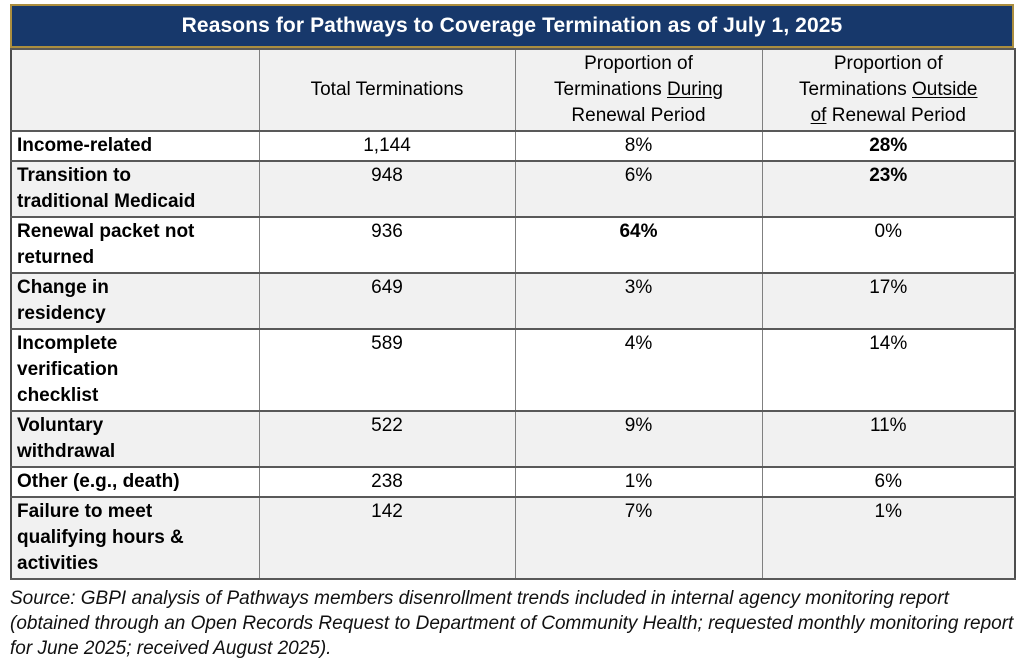 Image resolution: width=1024 pixels, height=661 pixels. What do you see at coordinates (888, 482) in the screenshot?
I see `outside-renewal-value: 6%` at bounding box center [888, 482].